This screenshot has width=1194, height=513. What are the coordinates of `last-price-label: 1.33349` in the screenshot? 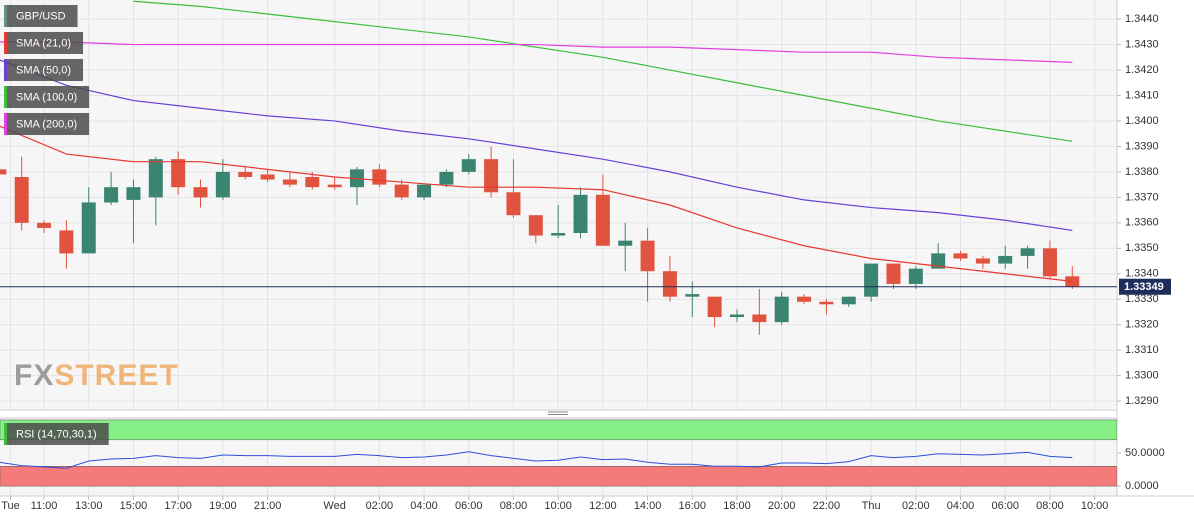 It's located at (1144, 287).